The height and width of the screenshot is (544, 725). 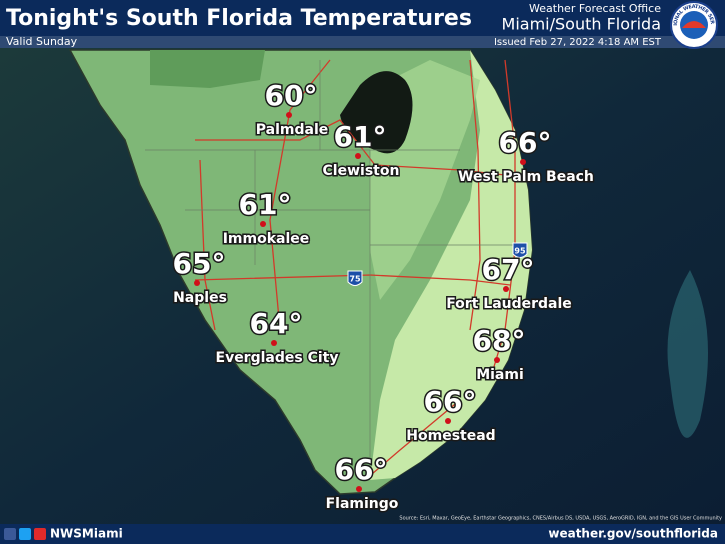 What do you see at coordinates (200, 298) in the screenshot?
I see `city-name: Naples` at bounding box center [200, 298].